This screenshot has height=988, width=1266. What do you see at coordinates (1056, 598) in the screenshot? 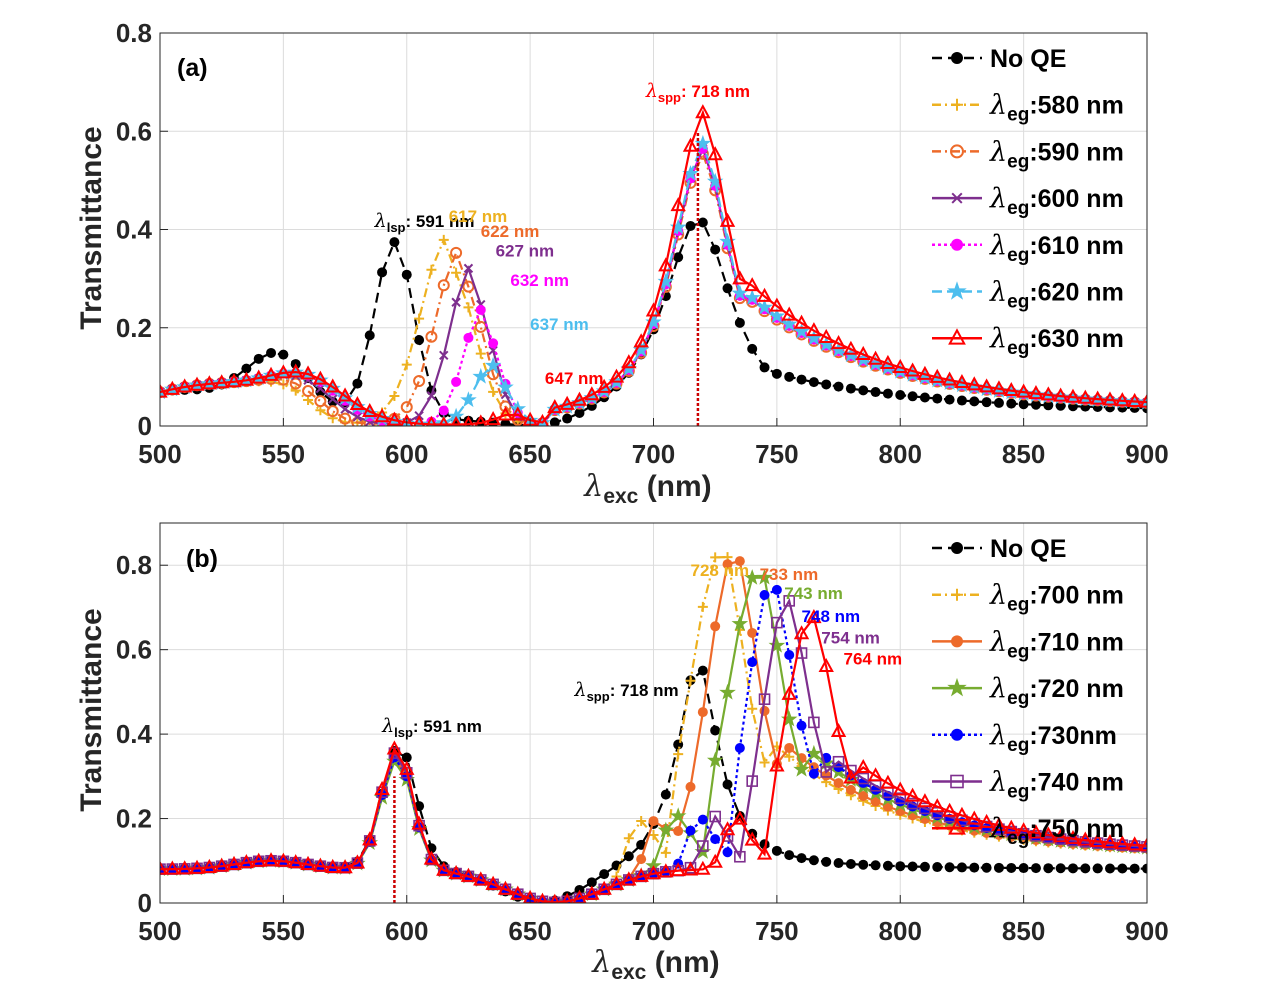
I see `legend-label: λeg:700 nm` at bounding box center [1056, 598].